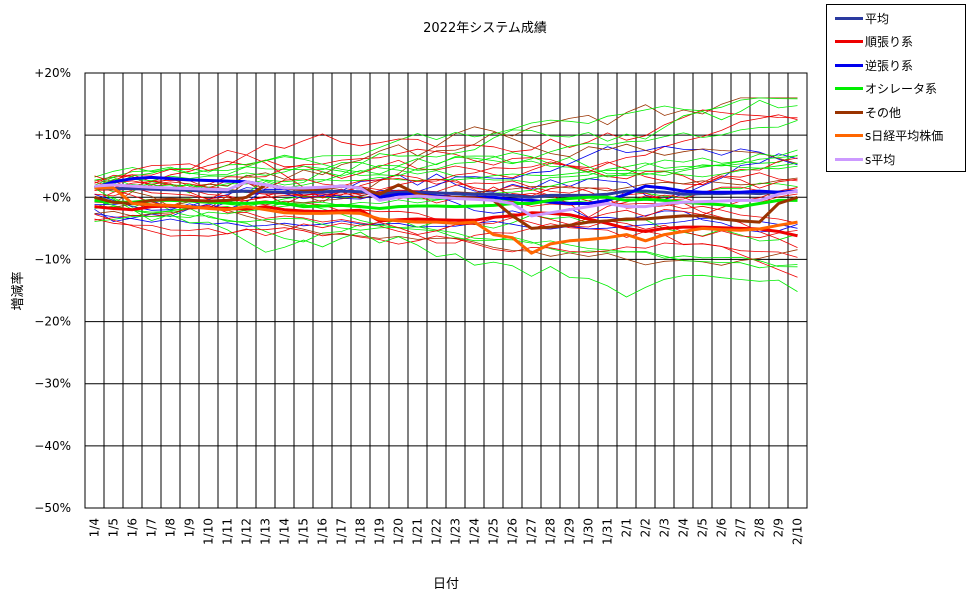 The width and height of the screenshot is (970, 599). I want to click on x-tick-label: 1/5, so click(114, 527).